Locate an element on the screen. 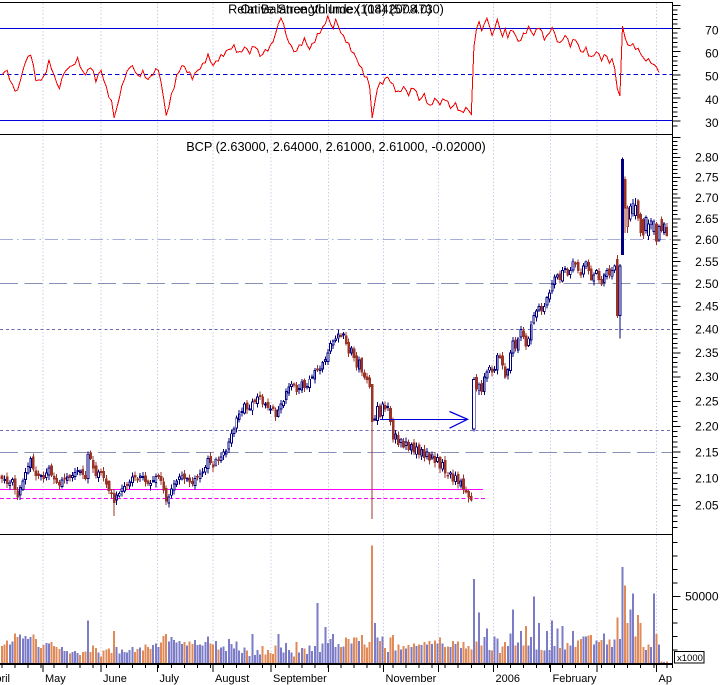 The image size is (724, 685). svg-text: May is located at coordinates (55, 679).